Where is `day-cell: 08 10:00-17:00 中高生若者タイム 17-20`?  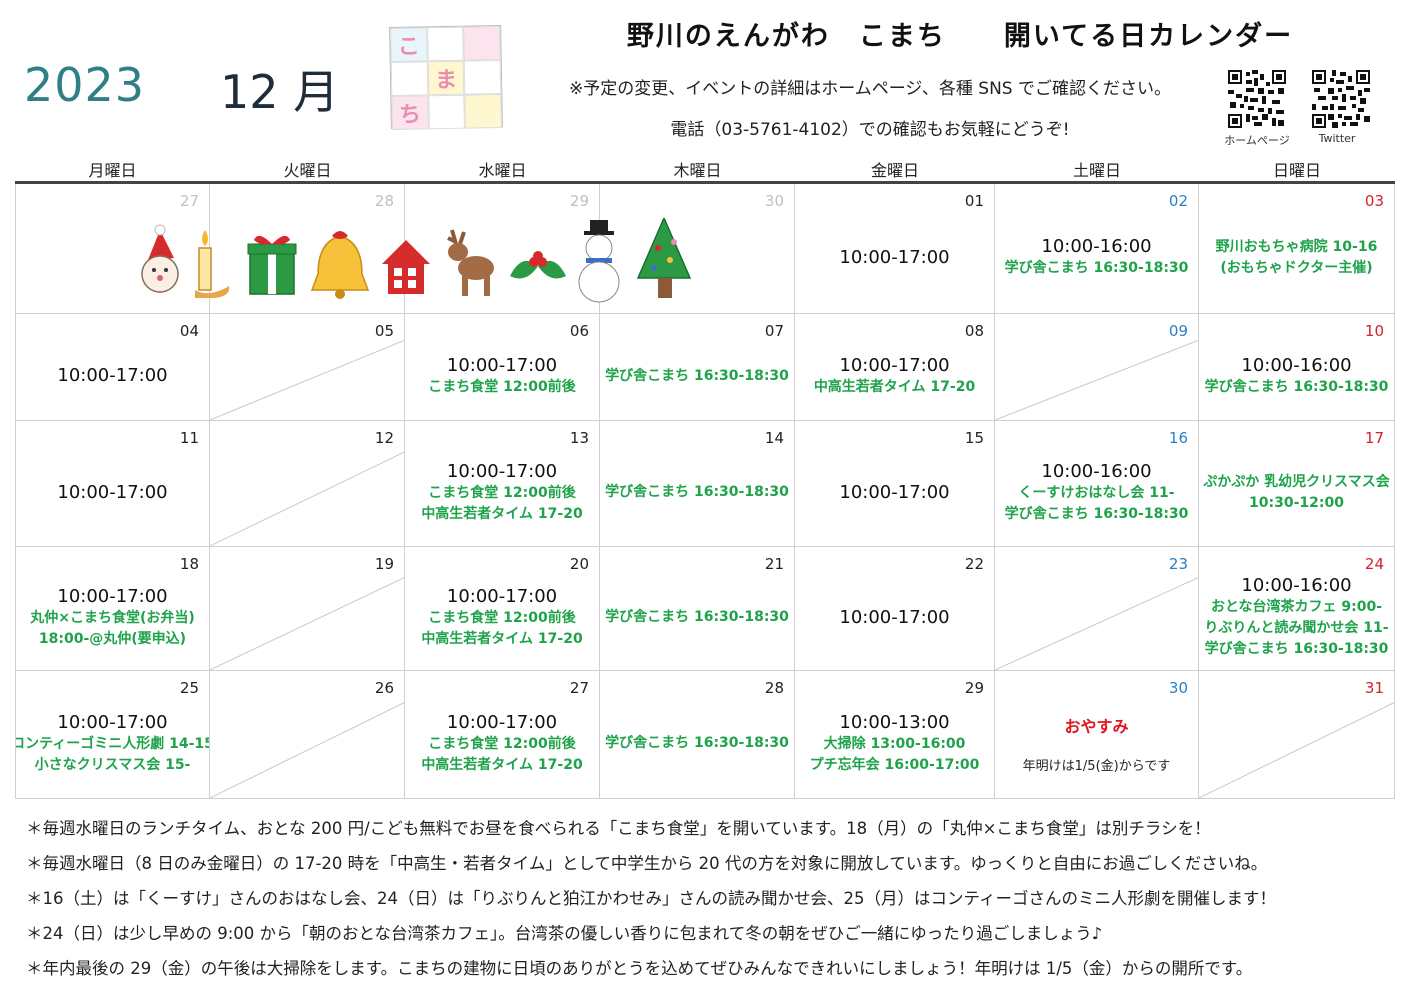
day-cell: 08 10:00-17:00 中高生若者タイム 17-20 is located at coordinates (895, 367).